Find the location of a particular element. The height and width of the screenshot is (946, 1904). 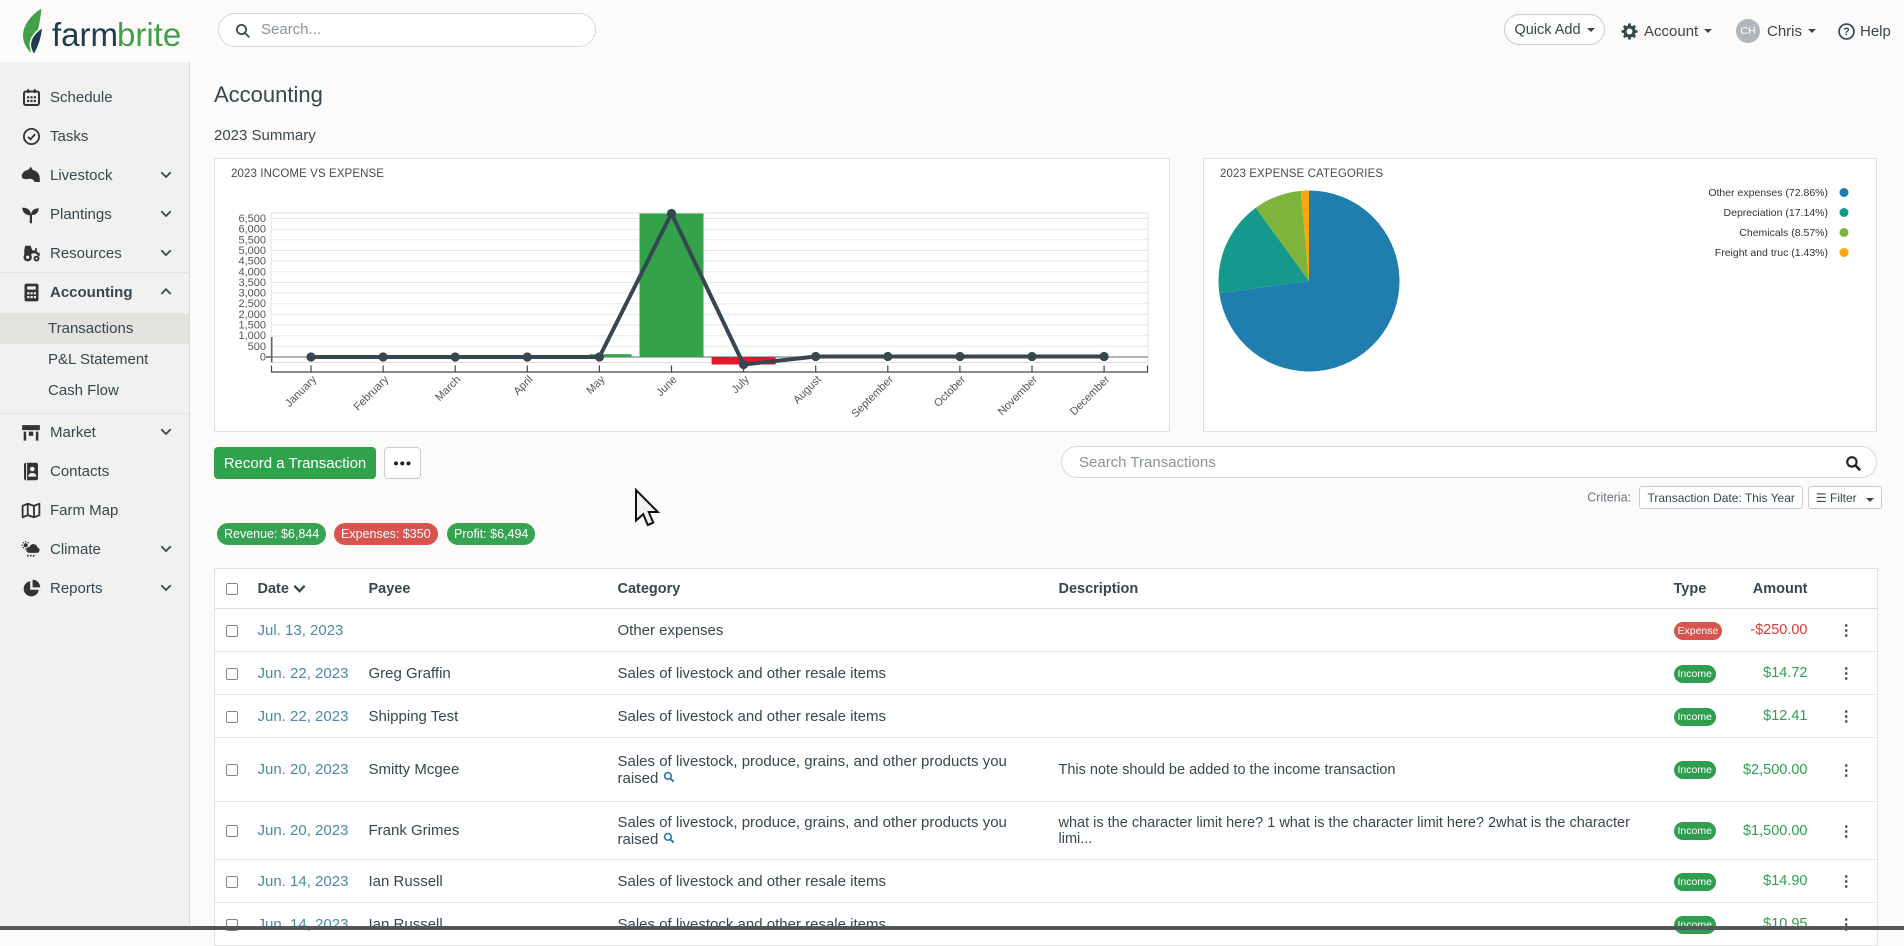

svg-text: Depreciation (17.14%) is located at coordinates (1776, 213).